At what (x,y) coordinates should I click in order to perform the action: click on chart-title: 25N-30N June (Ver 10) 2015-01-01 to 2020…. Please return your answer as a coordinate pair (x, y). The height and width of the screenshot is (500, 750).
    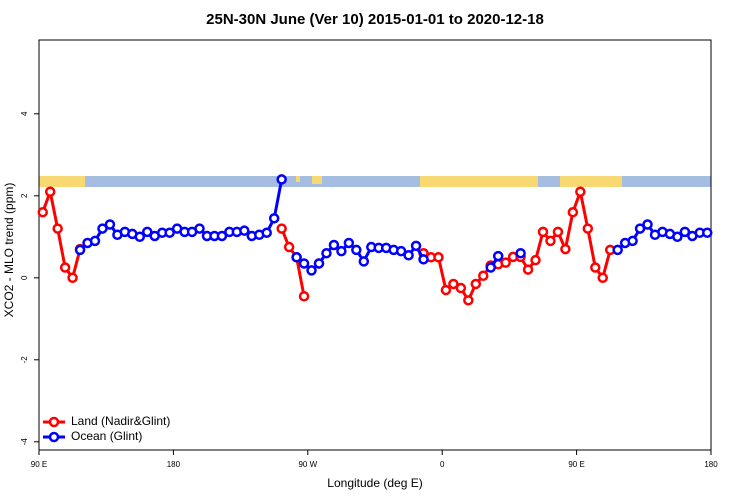
    Looking at the image, I should click on (375, 19).